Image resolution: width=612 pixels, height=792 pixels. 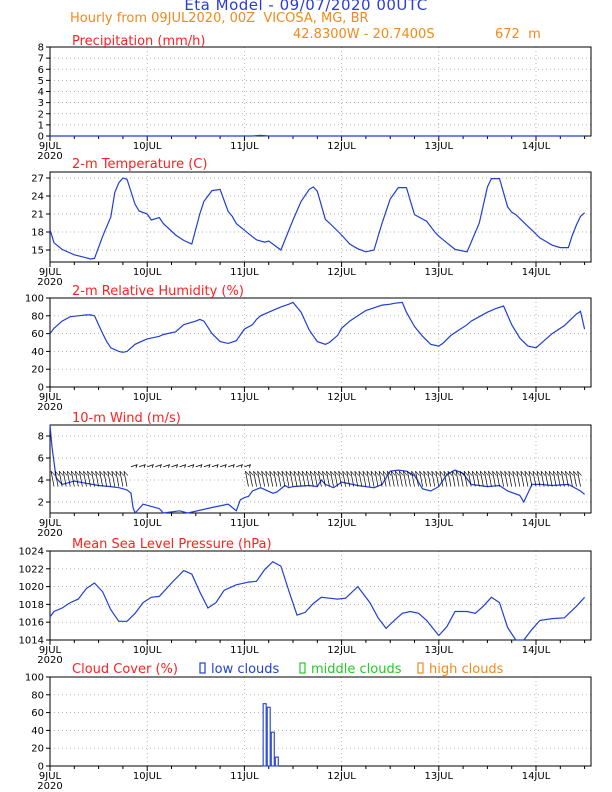 I want to click on x-tick-label: 11JUL, so click(x=244, y=776).